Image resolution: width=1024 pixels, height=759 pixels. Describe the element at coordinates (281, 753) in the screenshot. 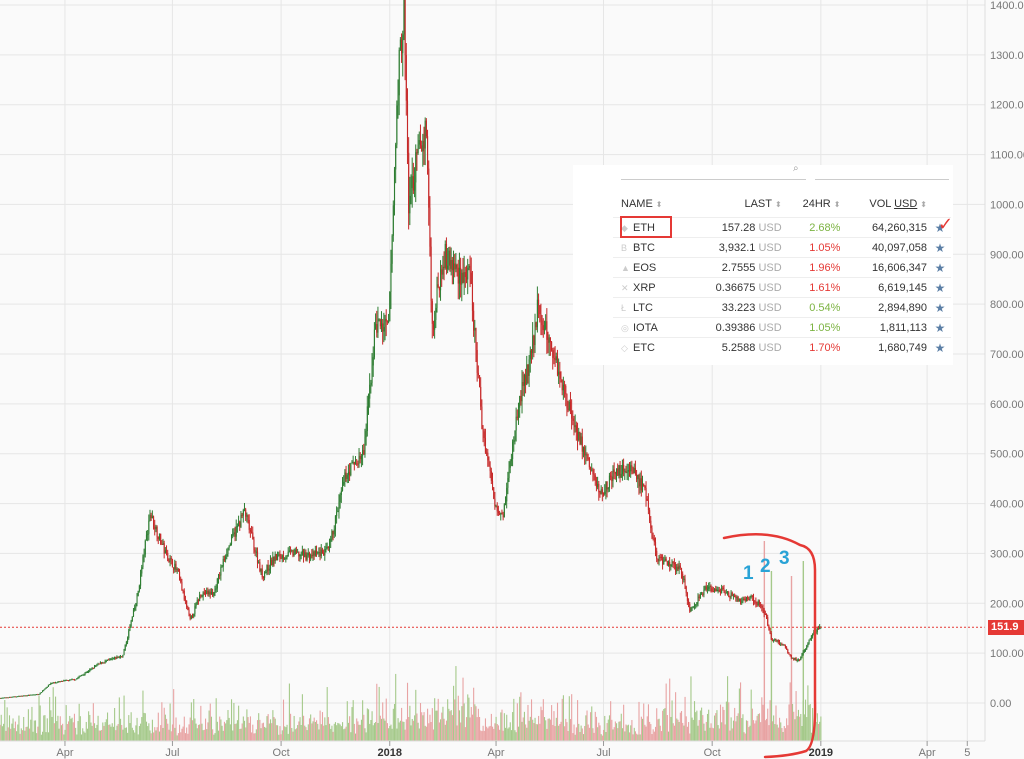

I see `x-tick-label: Oct` at that location.